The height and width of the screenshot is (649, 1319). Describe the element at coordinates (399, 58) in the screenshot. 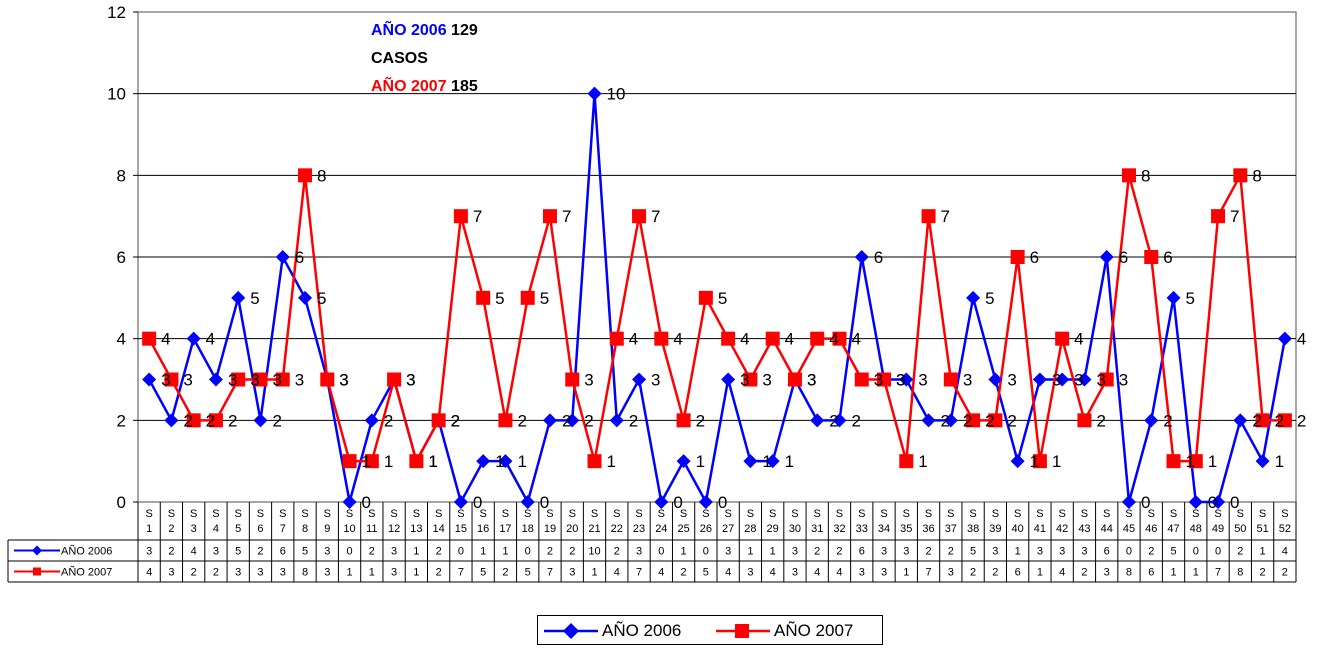

I see `annotation-cases: CASOS` at that location.